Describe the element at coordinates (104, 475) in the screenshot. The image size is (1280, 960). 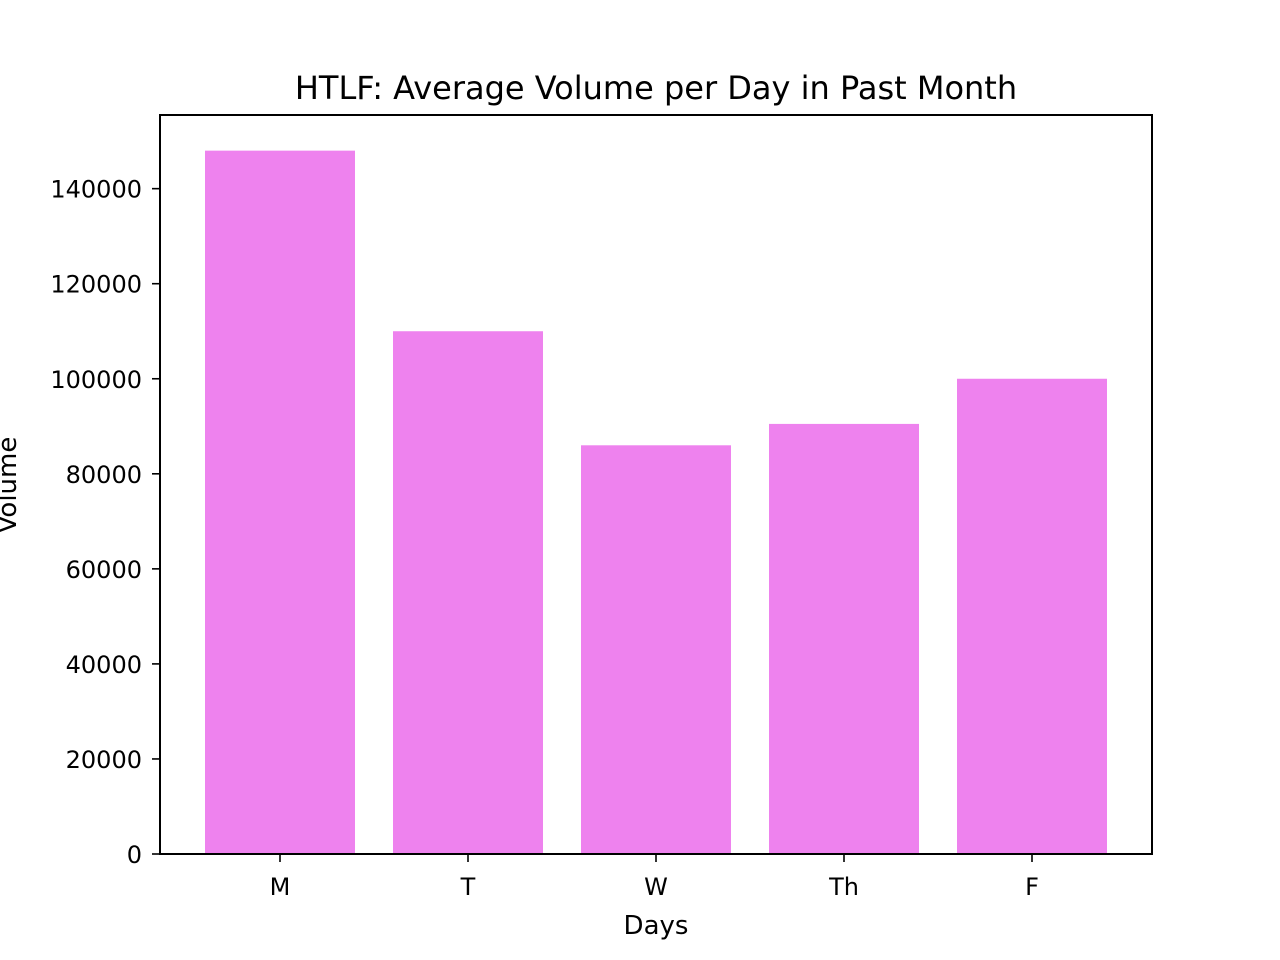
I see `y-tick-label: 80000` at that location.